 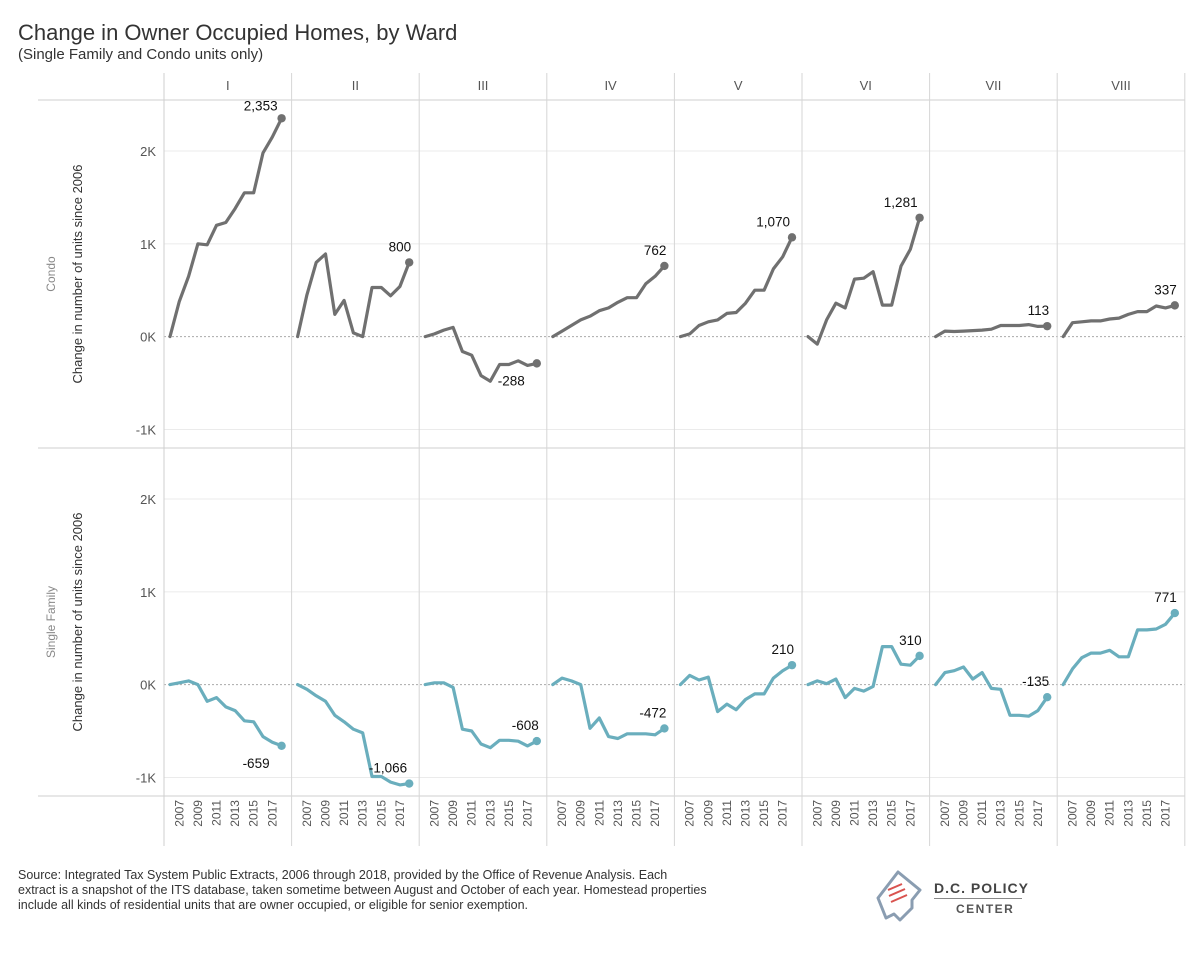 I want to click on series-line-ward-vii, so click(x=991, y=331).